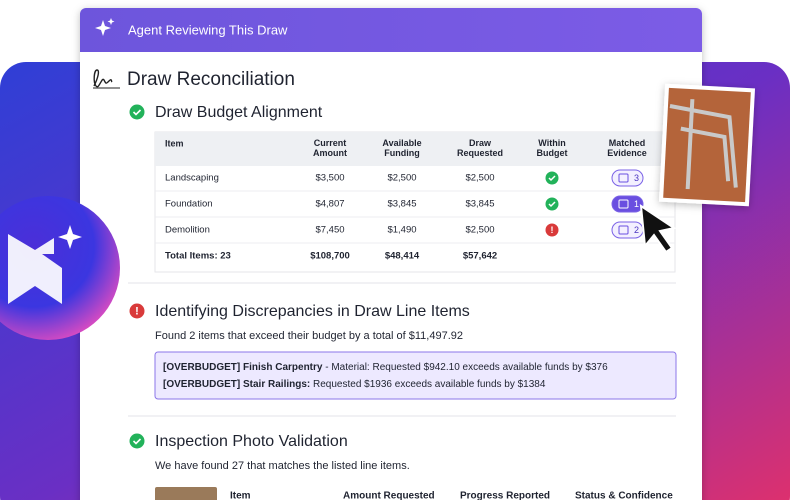 The height and width of the screenshot is (500, 800). Describe the element at coordinates (251, 441) in the screenshot. I see `section-title: Inspection Photo Validation` at that location.